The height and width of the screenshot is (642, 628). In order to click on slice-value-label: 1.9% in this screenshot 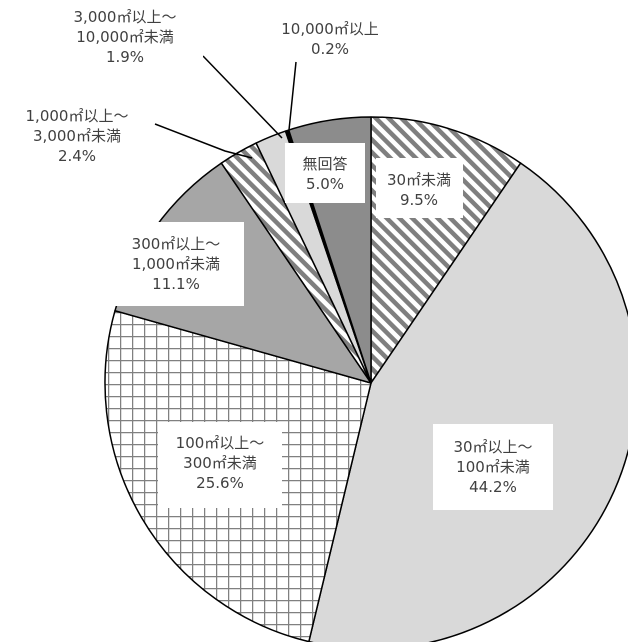, I will do `click(125, 57)`.